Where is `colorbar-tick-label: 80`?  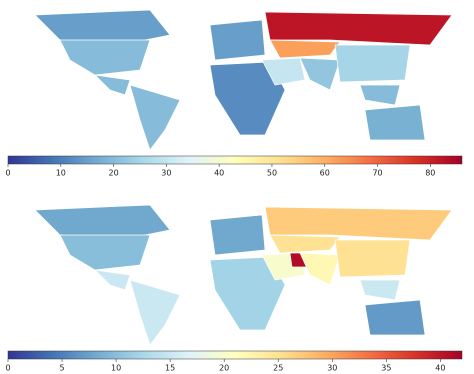 colorbar-tick-label: 80 is located at coordinates (430, 173).